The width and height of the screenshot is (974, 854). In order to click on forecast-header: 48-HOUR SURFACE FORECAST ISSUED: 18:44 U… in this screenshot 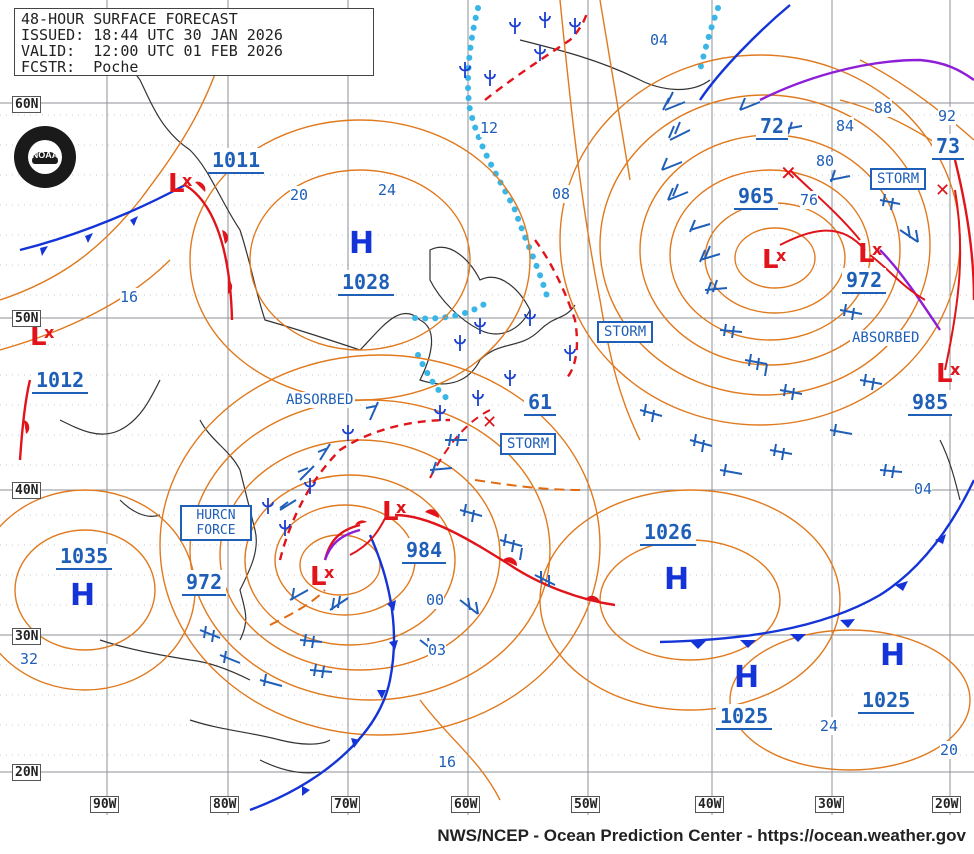, I will do `click(194, 42)`.